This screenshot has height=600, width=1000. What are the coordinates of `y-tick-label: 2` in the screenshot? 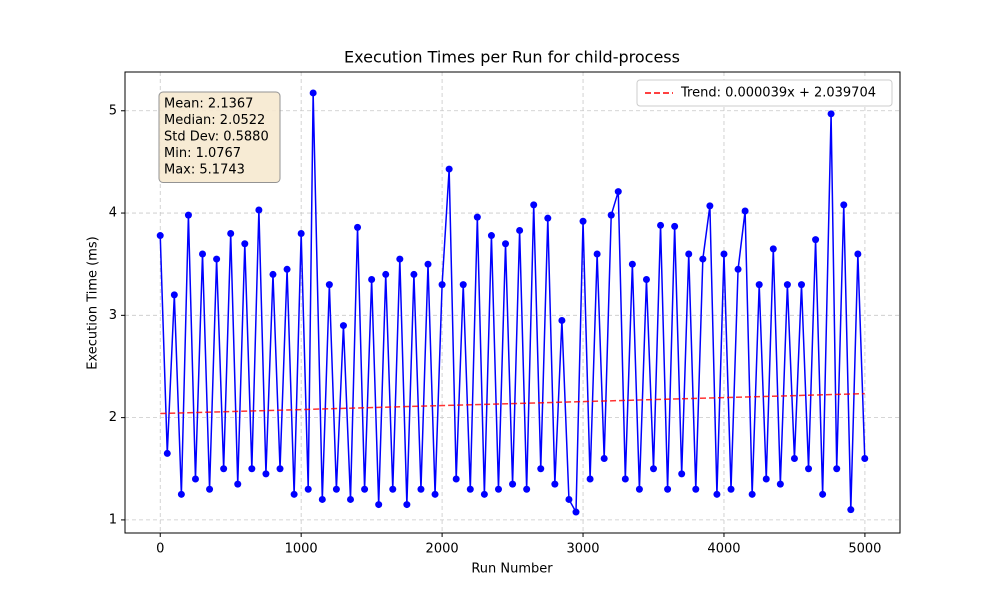 It's located at (113, 417).